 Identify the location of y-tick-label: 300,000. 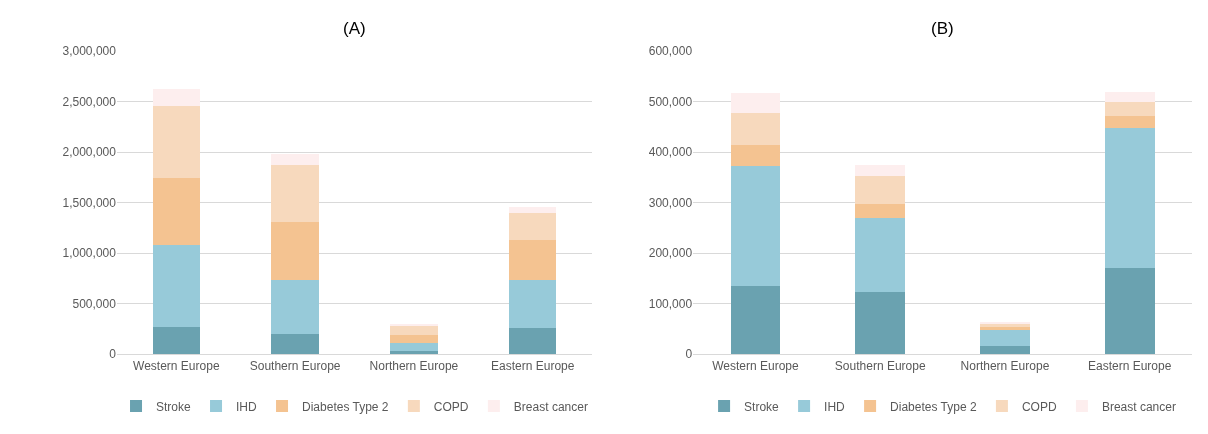
(670, 202).